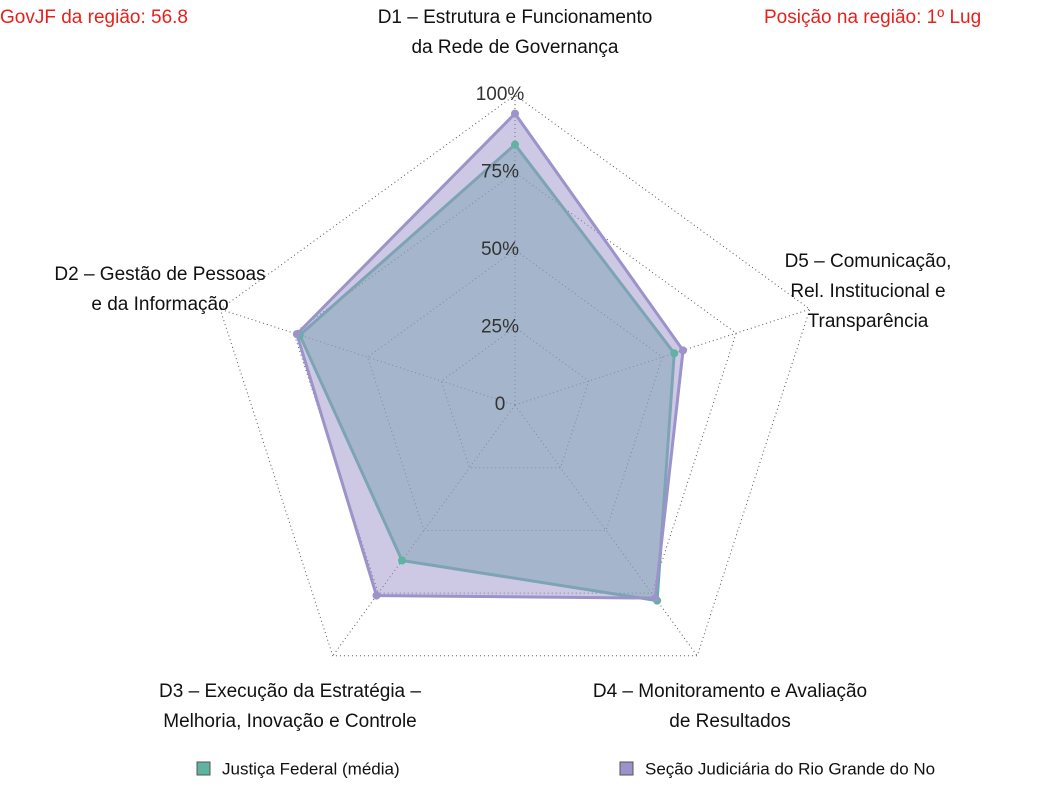  What do you see at coordinates (872, 17) in the screenshot?
I see `annotation: Posição na região: 1º Lug` at bounding box center [872, 17].